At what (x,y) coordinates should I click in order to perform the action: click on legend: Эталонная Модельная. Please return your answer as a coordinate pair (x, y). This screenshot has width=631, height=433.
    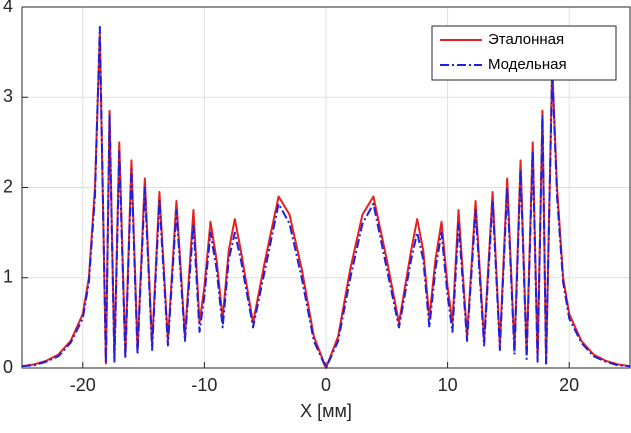
    Looking at the image, I should click on (524, 53).